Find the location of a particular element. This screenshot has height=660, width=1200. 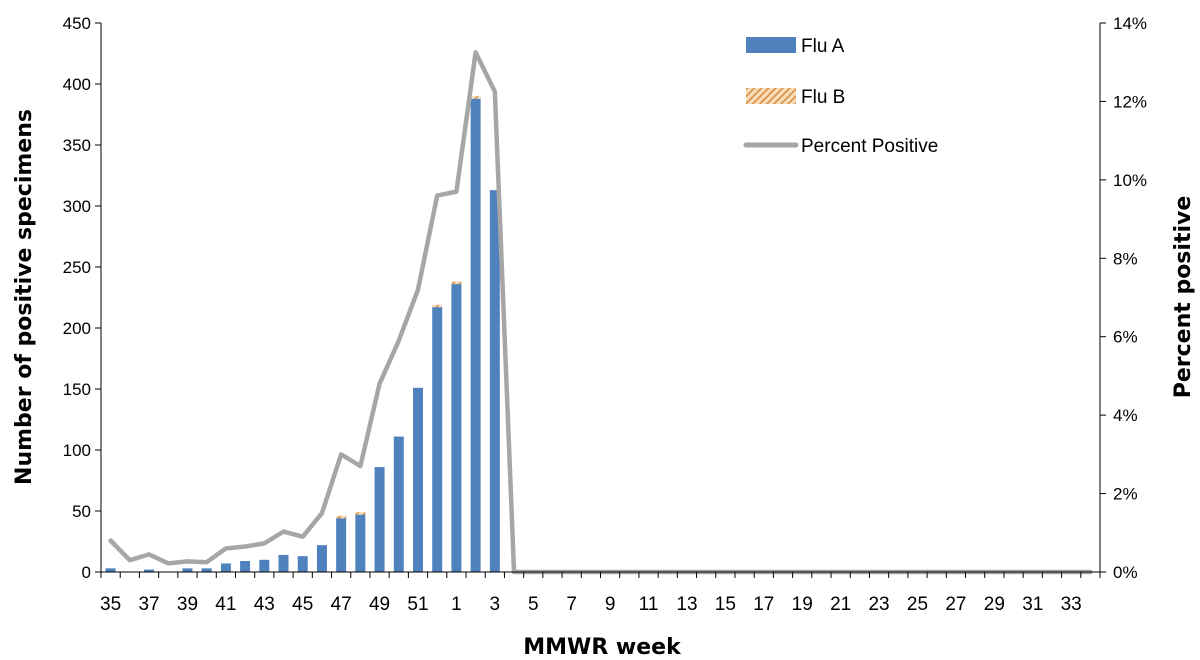

x-tick-label: 19 is located at coordinates (802, 604).